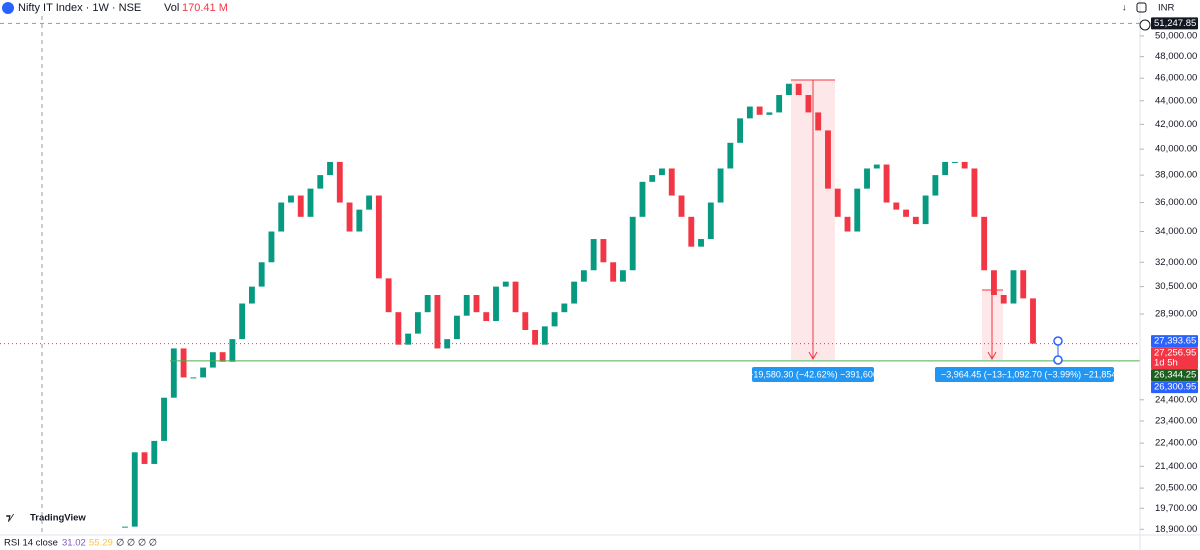  I want to click on rsi-value: 31.02, so click(74, 543).